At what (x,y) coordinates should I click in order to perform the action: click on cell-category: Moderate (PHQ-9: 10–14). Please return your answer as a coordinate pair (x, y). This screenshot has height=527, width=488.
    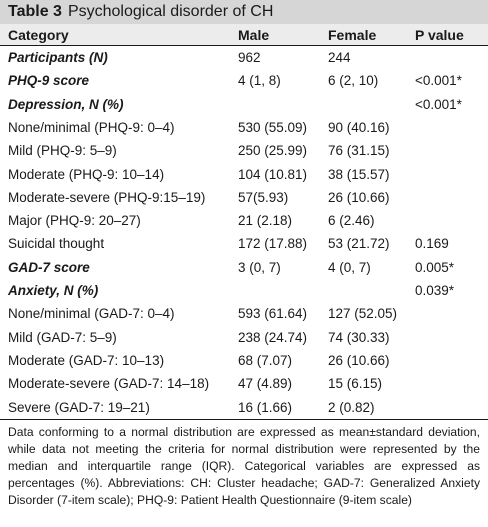
    Looking at the image, I should click on (86, 174).